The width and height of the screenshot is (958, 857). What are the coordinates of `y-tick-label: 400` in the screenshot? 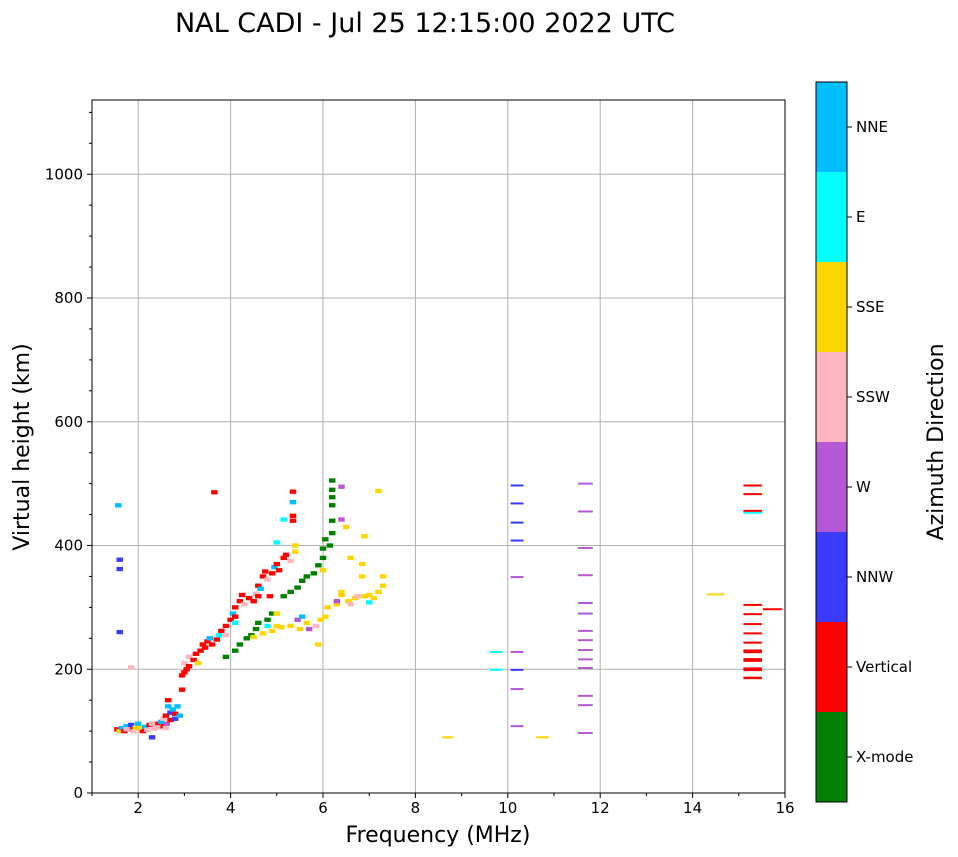 It's located at (68, 546).